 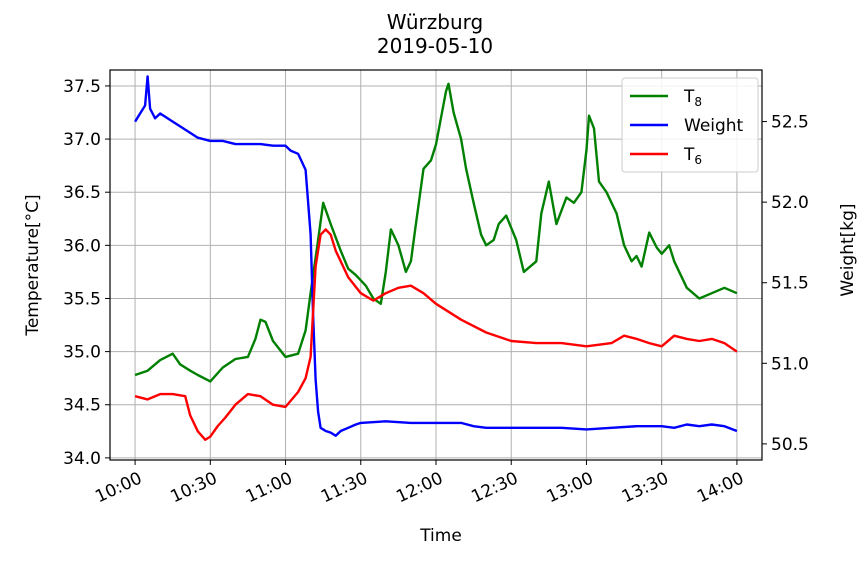 I want to click on y-left-tick-label: 35.0, so click(x=82, y=353).